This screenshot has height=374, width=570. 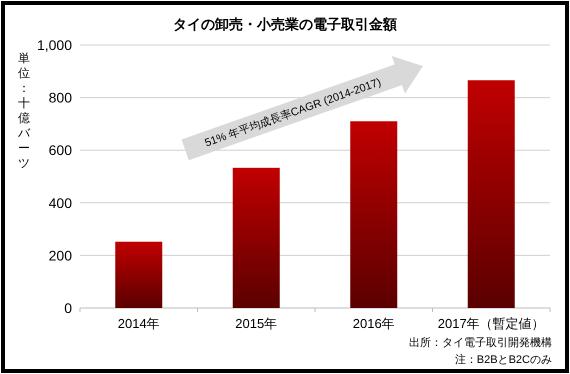 What do you see at coordinates (256, 323) in the screenshot?
I see `x-tick-label: 2015年` at bounding box center [256, 323].